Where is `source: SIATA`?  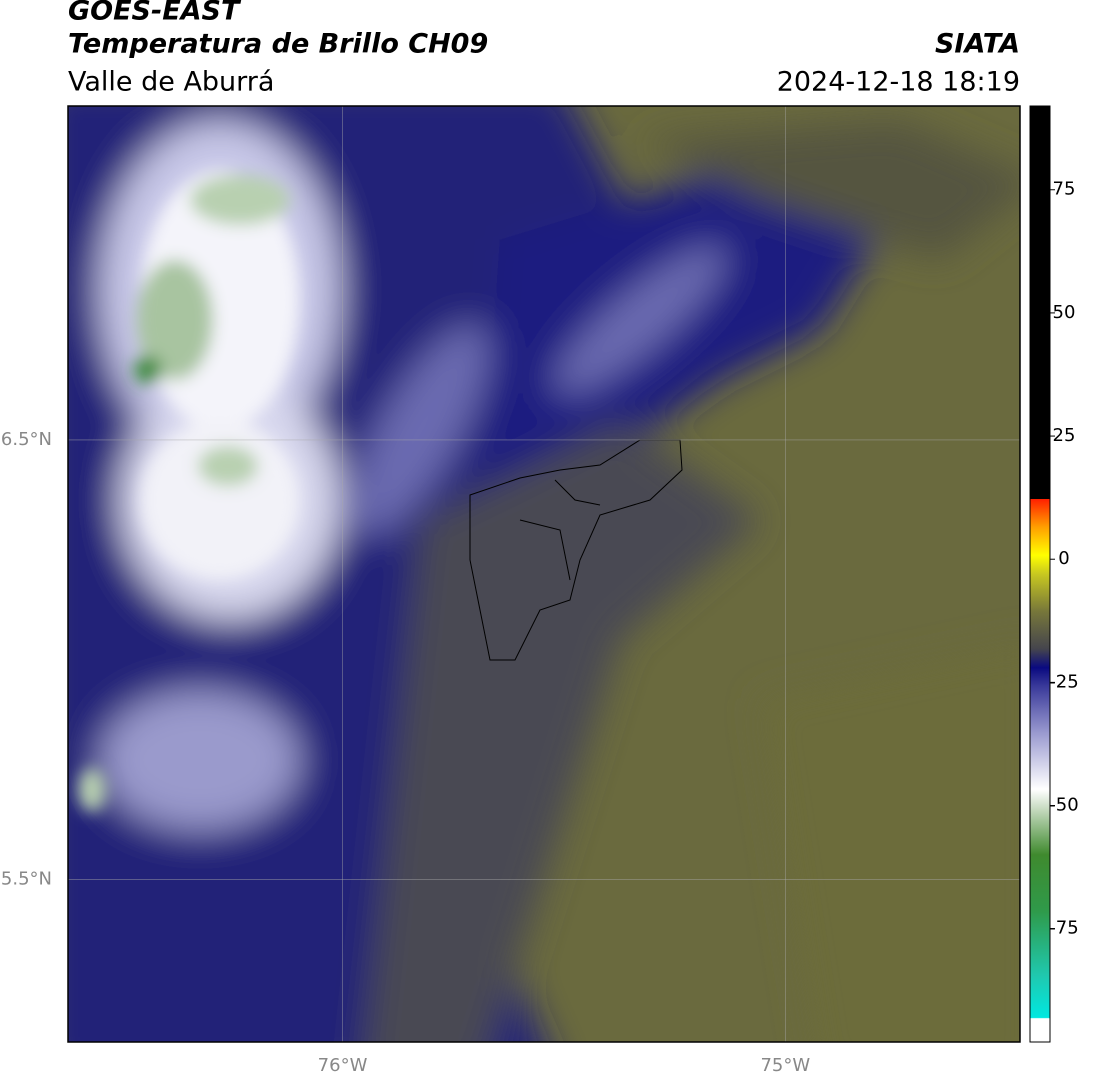 source: SIATA is located at coordinates (977, 44).